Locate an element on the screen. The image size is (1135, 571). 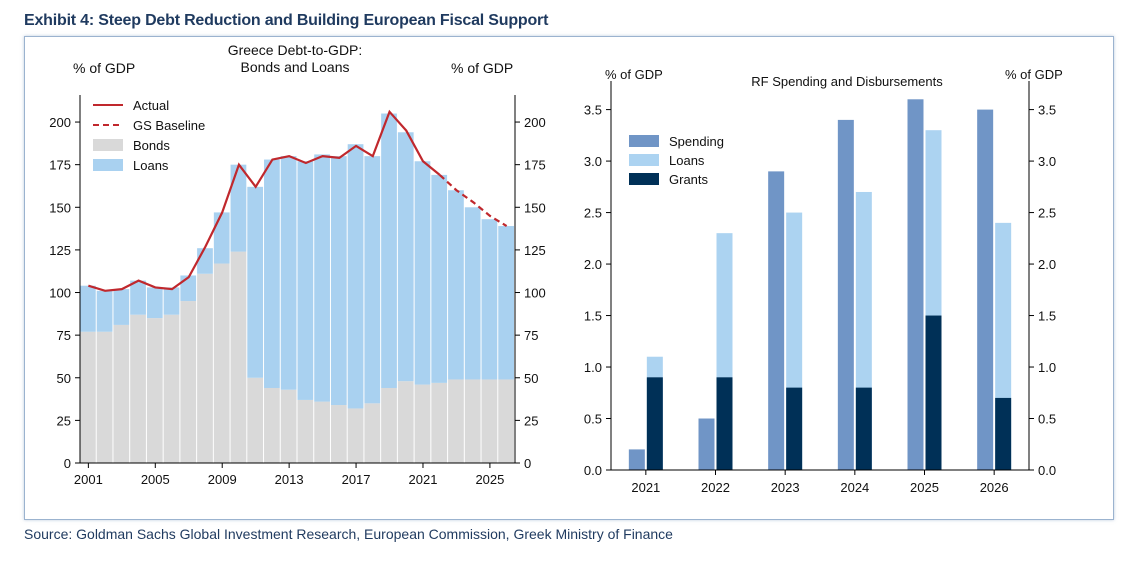
y-tick-label-right: 1.0 is located at coordinates (1047, 367).